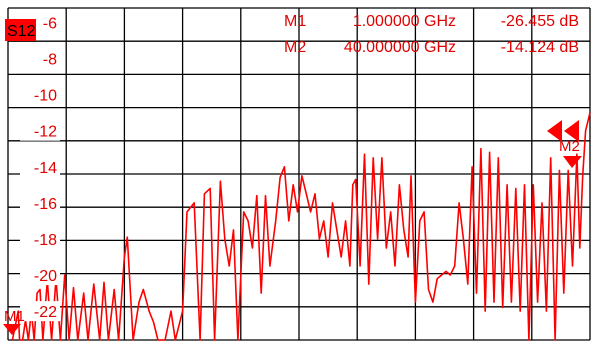 This screenshot has width=598, height=347. Describe the element at coordinates (571, 131) in the screenshot. I see `reference-arrow-right-icon` at that location.